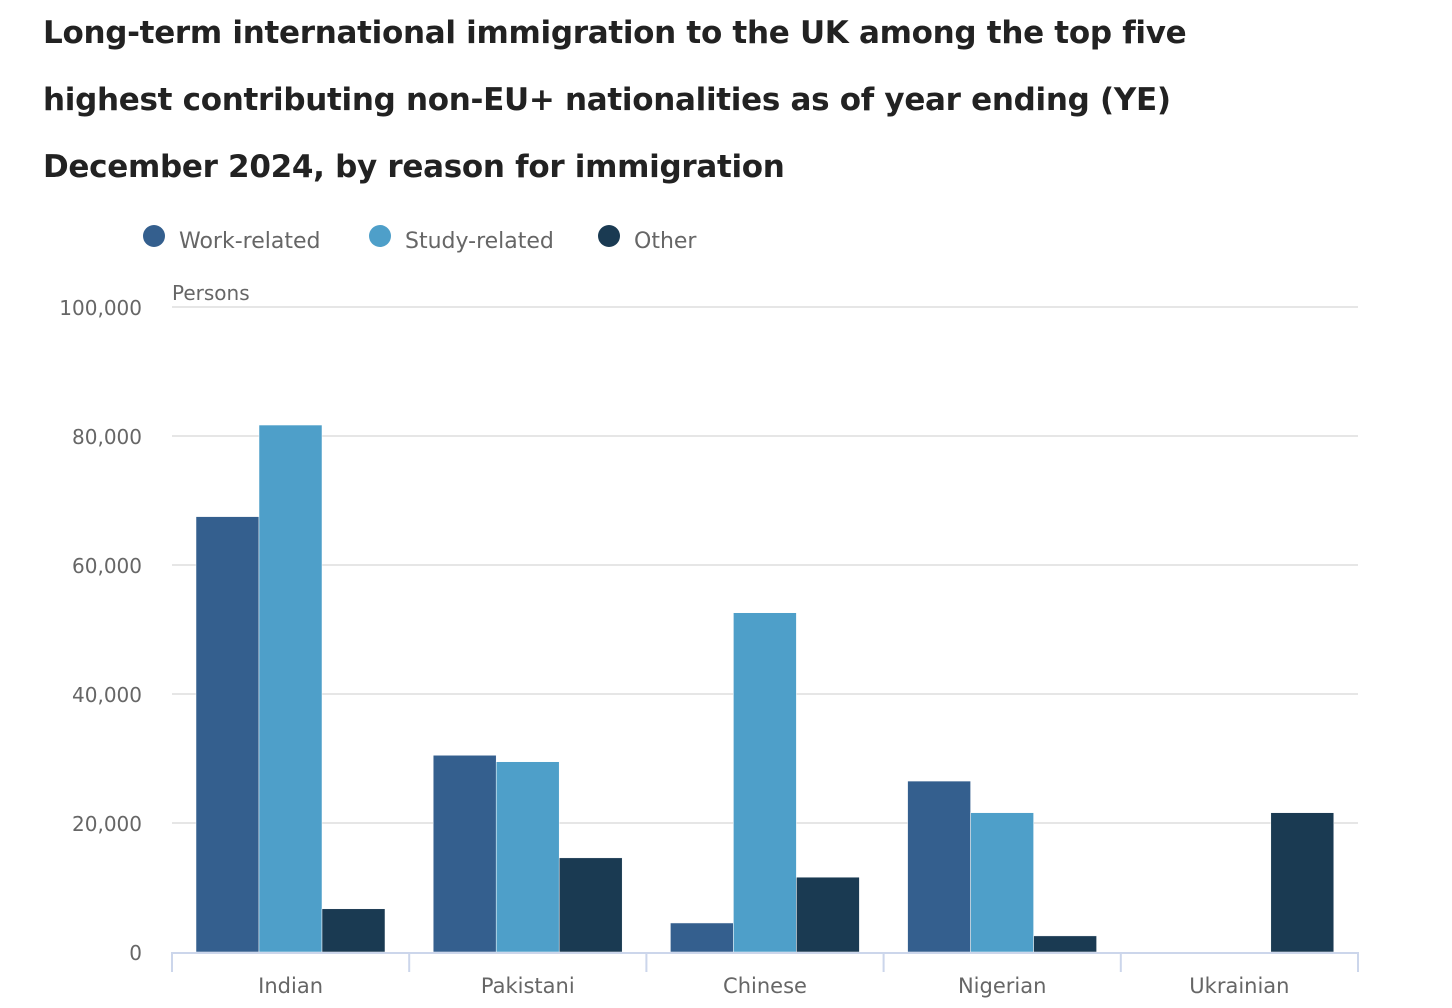  Describe the element at coordinates (211, 293) in the screenshot. I see `y-axis-label: Persons` at that location.